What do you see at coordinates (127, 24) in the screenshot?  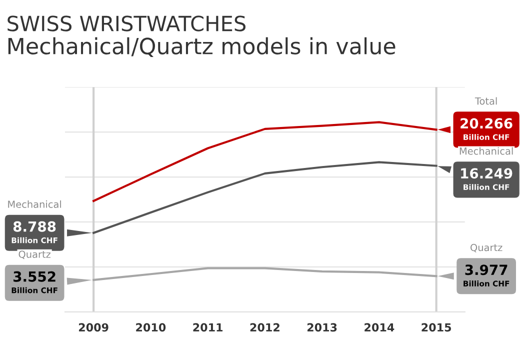 I see `chart-title: SWISS WRISTWATCHES` at bounding box center [127, 24].